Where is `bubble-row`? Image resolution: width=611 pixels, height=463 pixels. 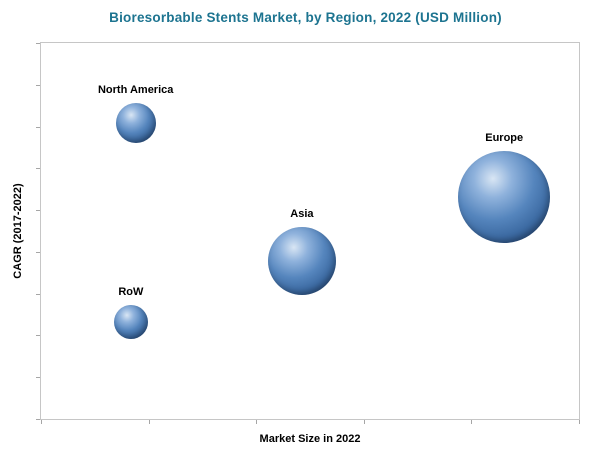 bubble-row is located at coordinates (130, 321).